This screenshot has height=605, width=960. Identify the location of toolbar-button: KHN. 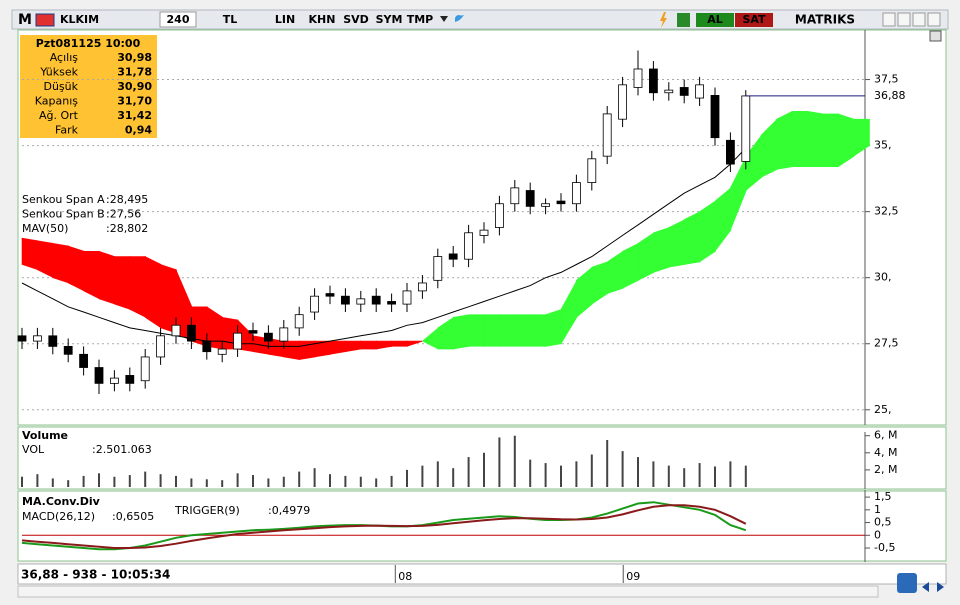
(322, 19).